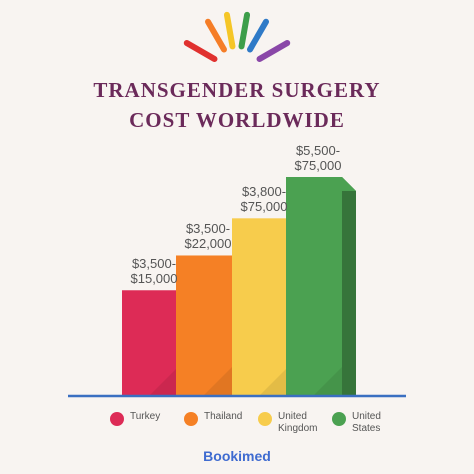 The width and height of the screenshot is (474, 474). I want to click on bar-value-label: $3,500- $22,000, so click(208, 236).